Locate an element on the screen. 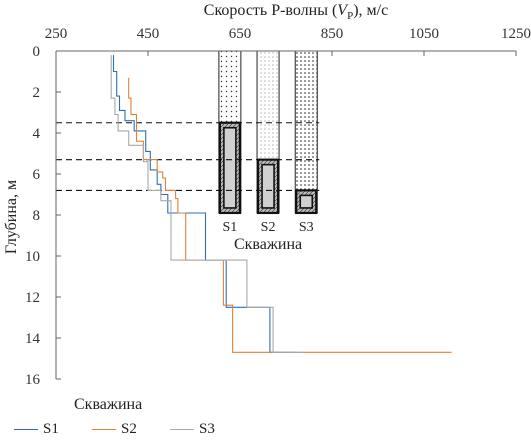  y-tick-label: 4 is located at coordinates (37, 134).